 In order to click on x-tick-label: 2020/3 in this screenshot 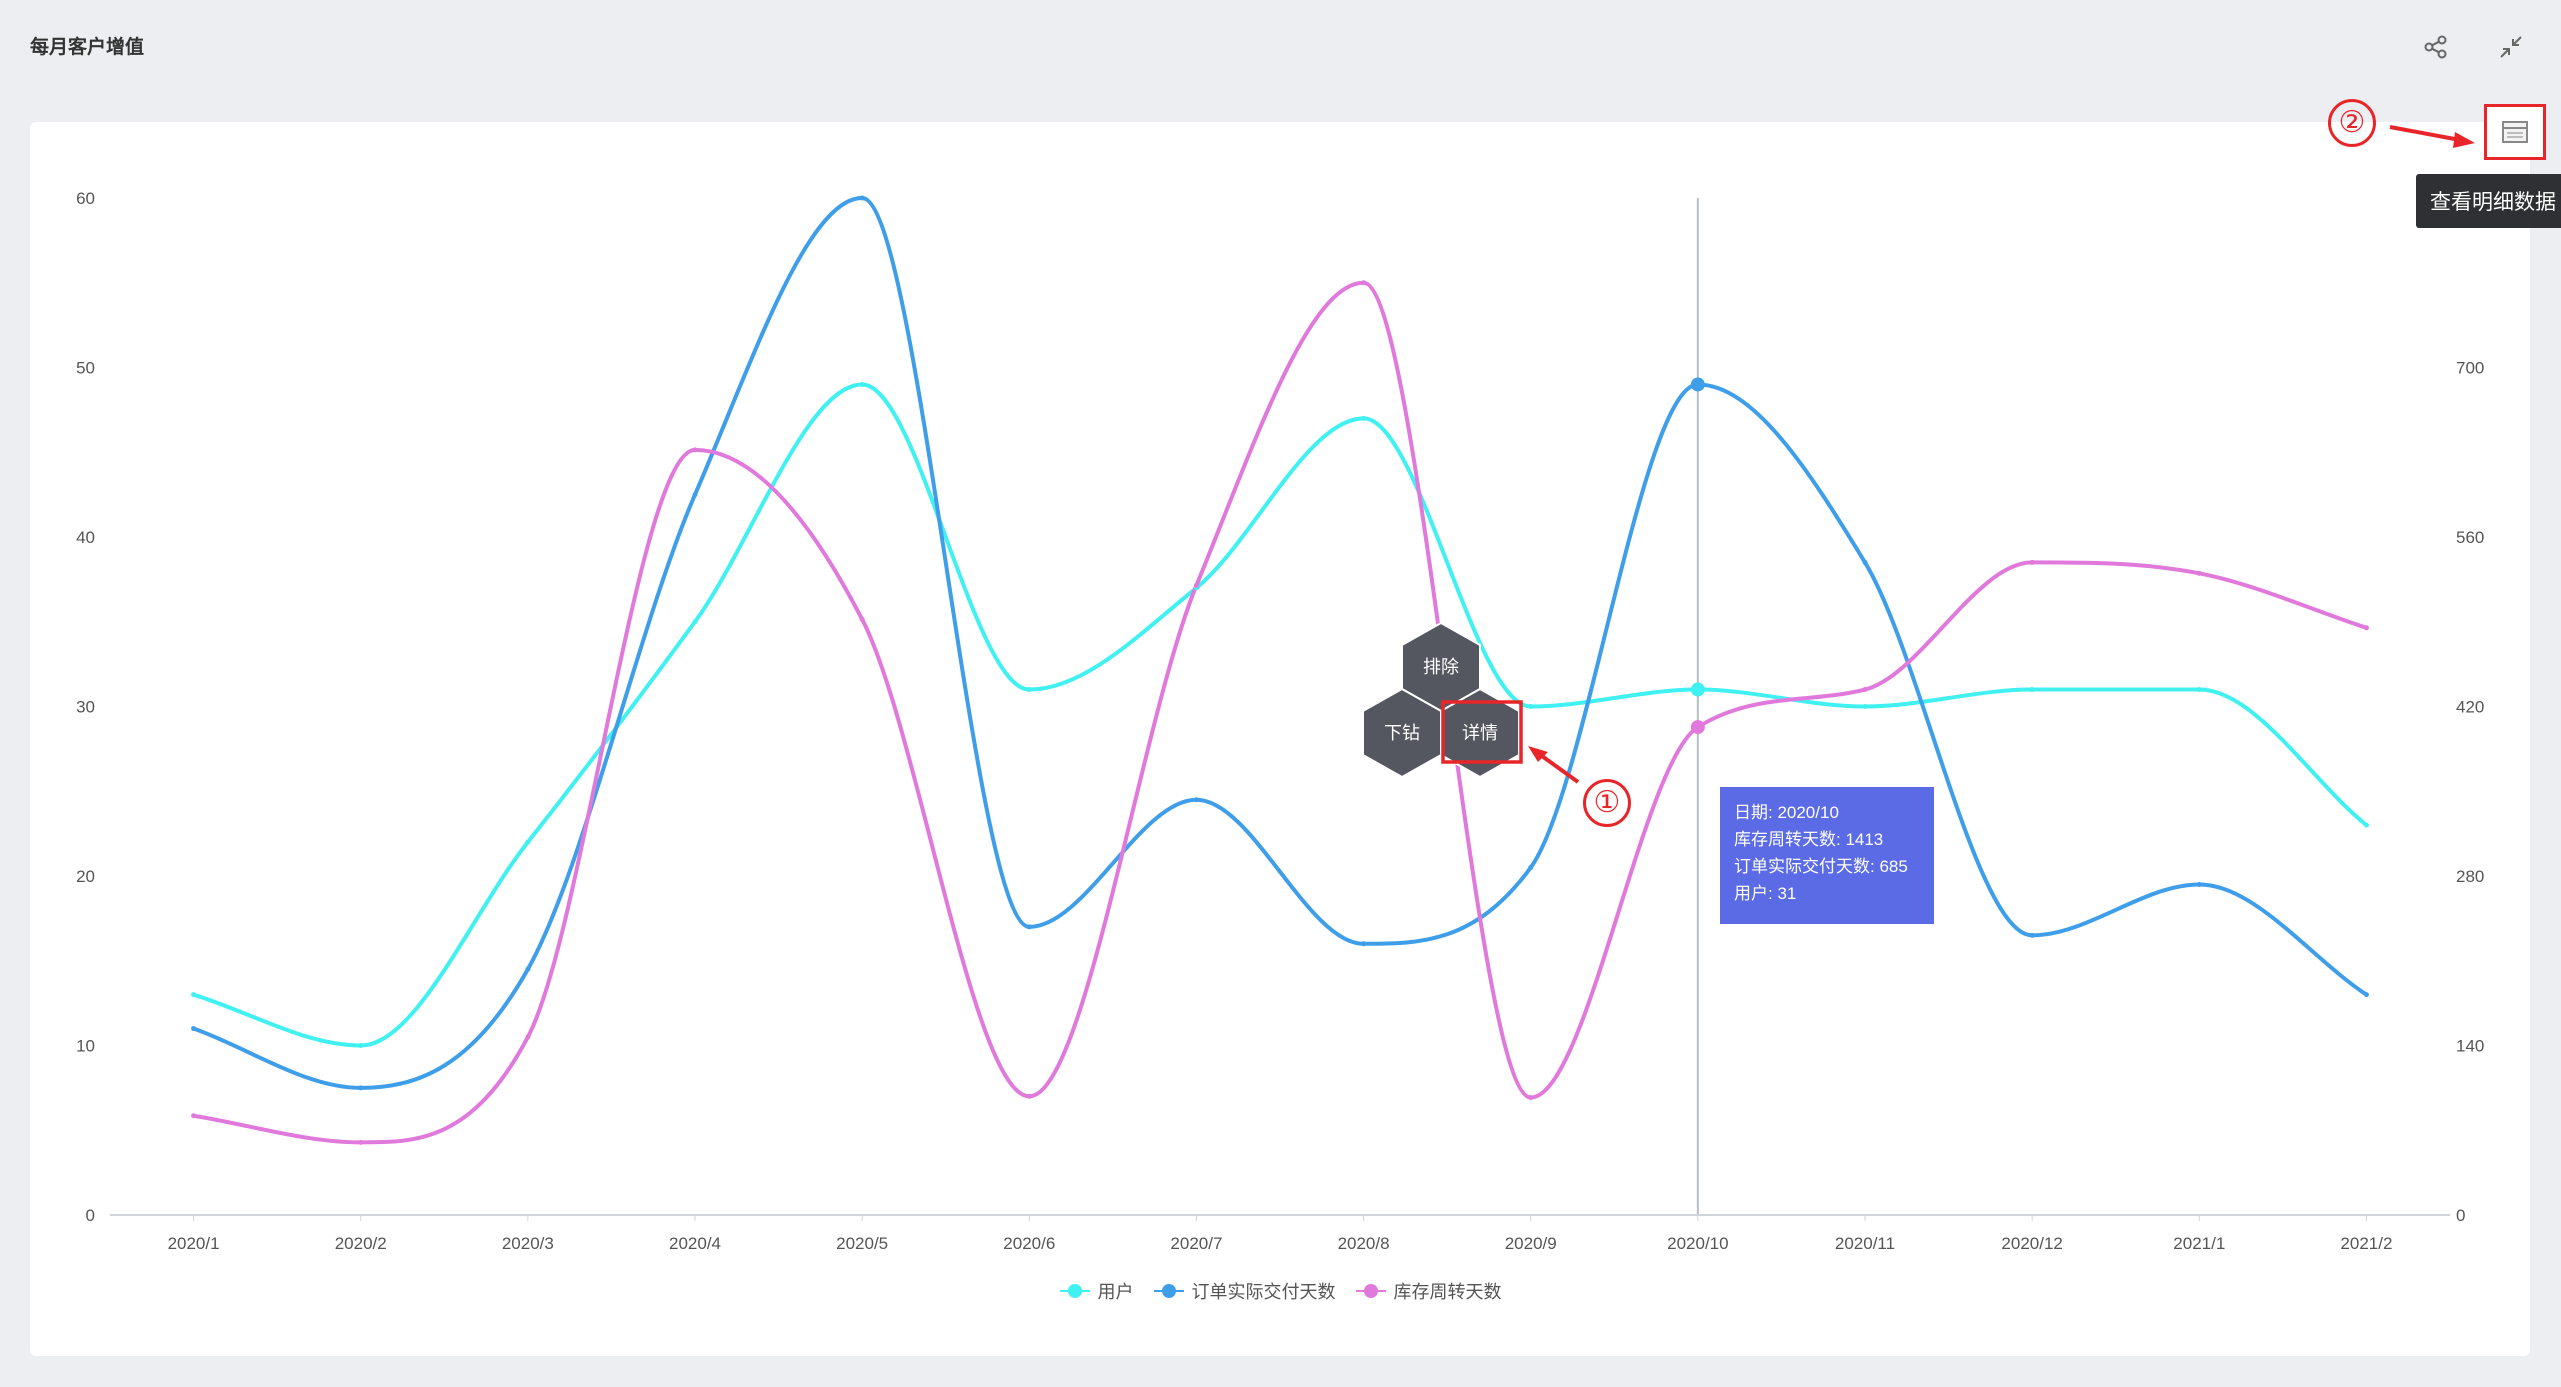, I will do `click(528, 1243)`.